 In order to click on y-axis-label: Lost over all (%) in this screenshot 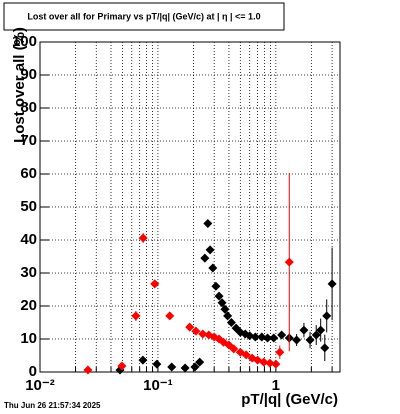, I will do `click(19, 85)`.